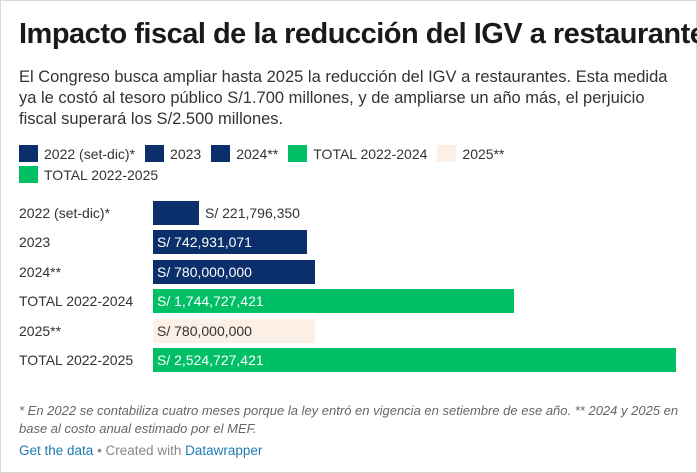  I want to click on legend-label: 2024**, so click(257, 154).